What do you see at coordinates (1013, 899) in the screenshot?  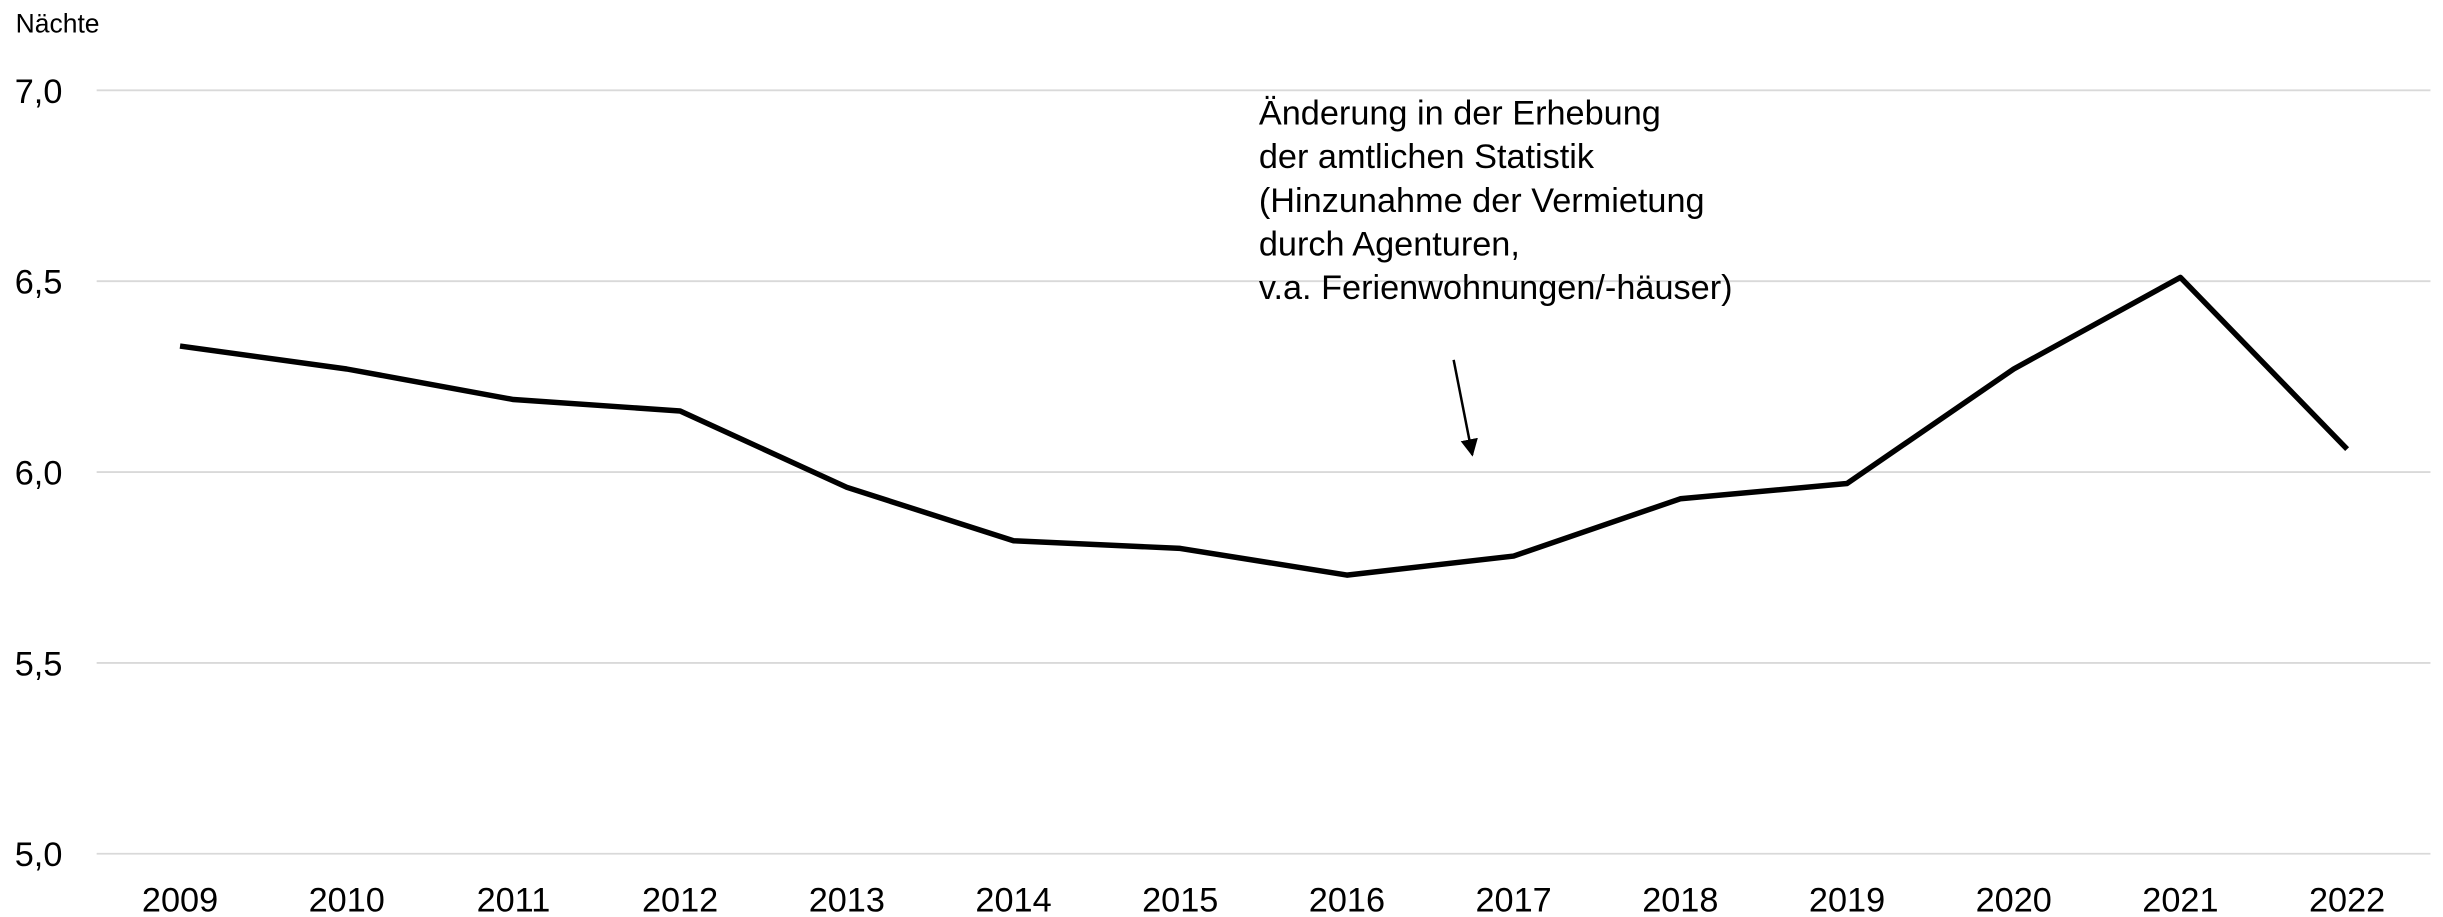 I see `x-tick-label: 2014` at bounding box center [1013, 899].